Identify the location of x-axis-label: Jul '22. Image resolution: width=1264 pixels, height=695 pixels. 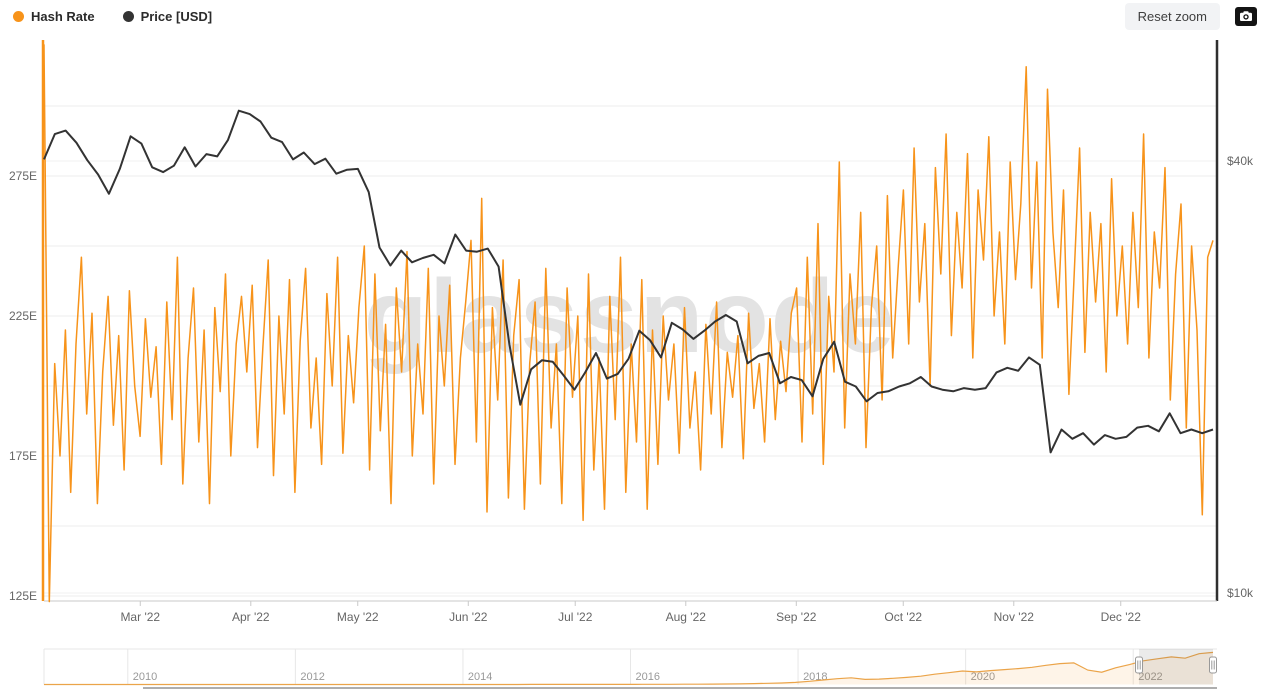
(575, 617).